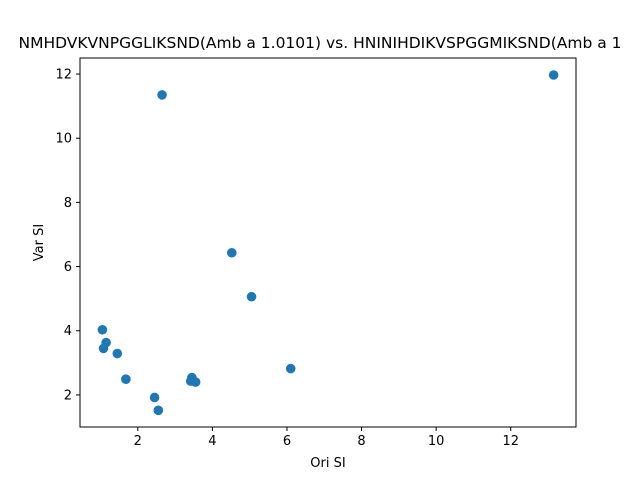 The image size is (640, 480). I want to click on y-tick-label: 2, so click(68, 395).